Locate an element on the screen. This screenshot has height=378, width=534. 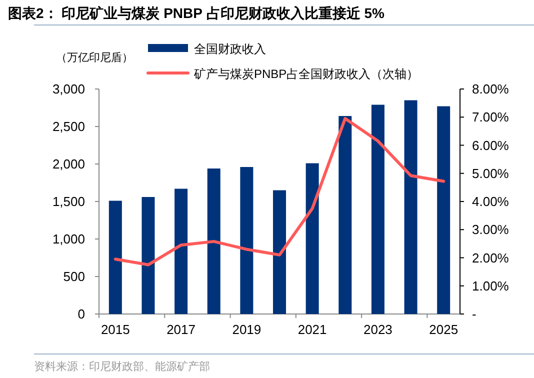
x-tick-label: 2017 is located at coordinates (181, 329).